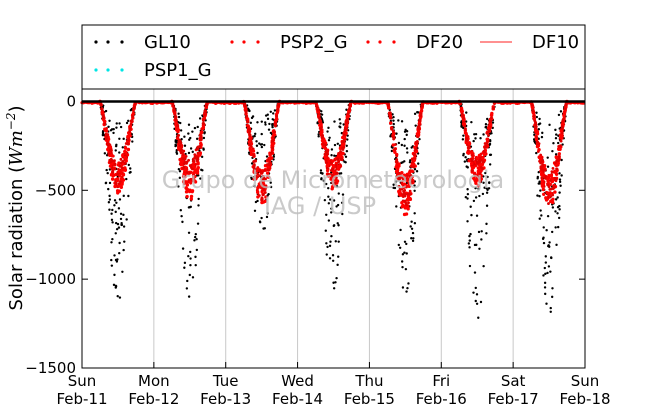  What do you see at coordinates (50, 368) in the screenshot?
I see `y-tick-label: −1500` at bounding box center [50, 368].